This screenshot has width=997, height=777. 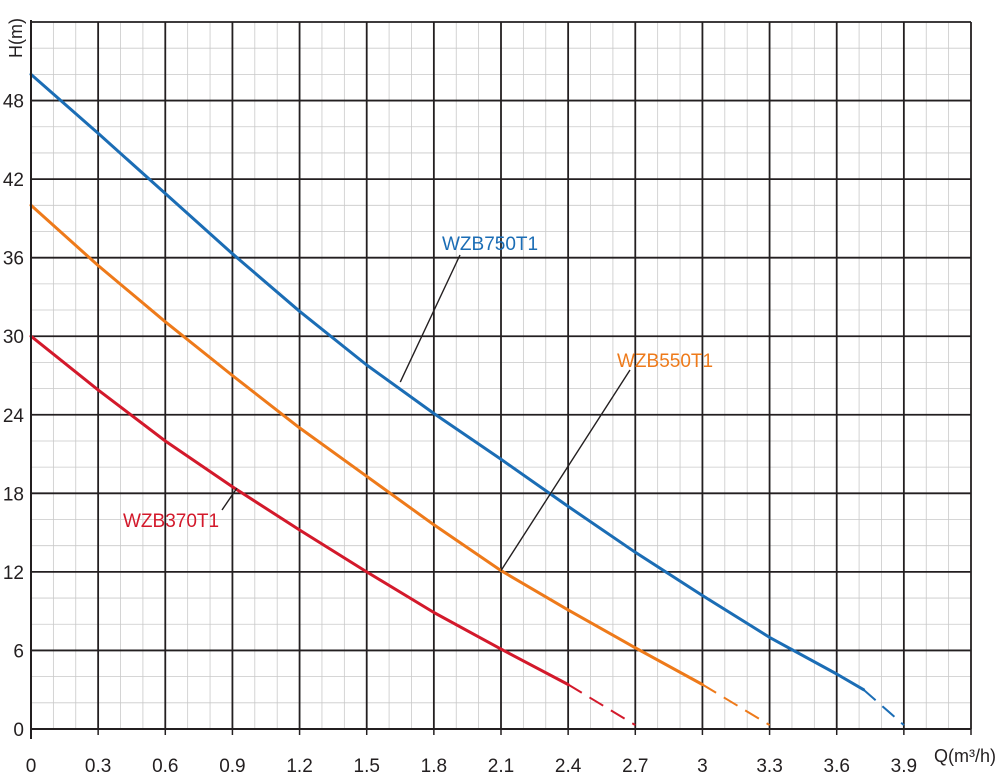 I want to click on x-tick-label: 3.9, so click(x=904, y=766).